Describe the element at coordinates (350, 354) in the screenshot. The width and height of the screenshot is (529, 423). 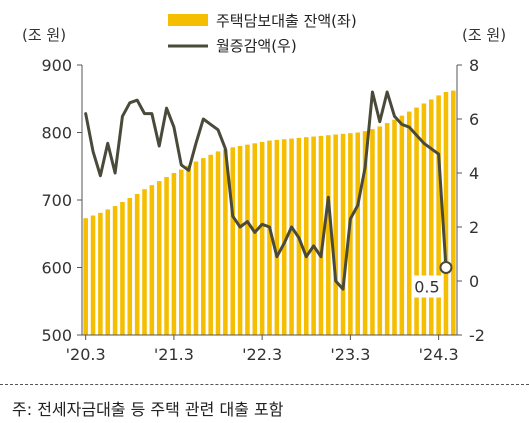
I see `x-tick-label: '23.3` at that location.